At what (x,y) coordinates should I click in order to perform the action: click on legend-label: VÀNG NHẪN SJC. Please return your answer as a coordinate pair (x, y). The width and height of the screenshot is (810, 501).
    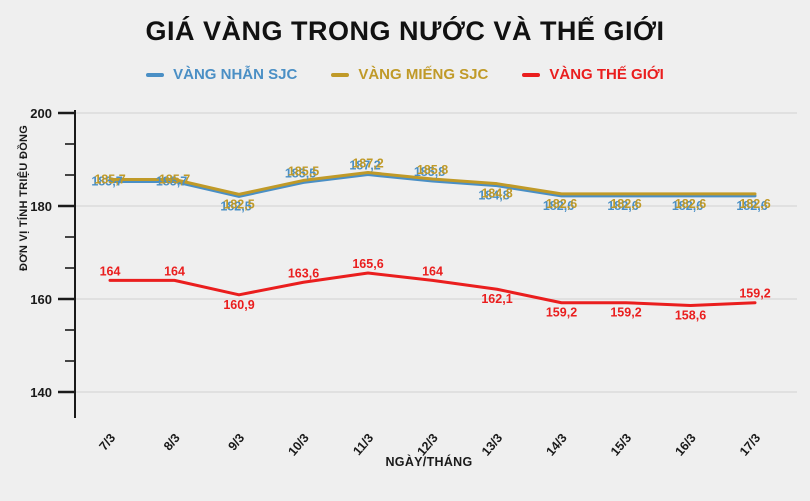
    Looking at the image, I should click on (235, 74).